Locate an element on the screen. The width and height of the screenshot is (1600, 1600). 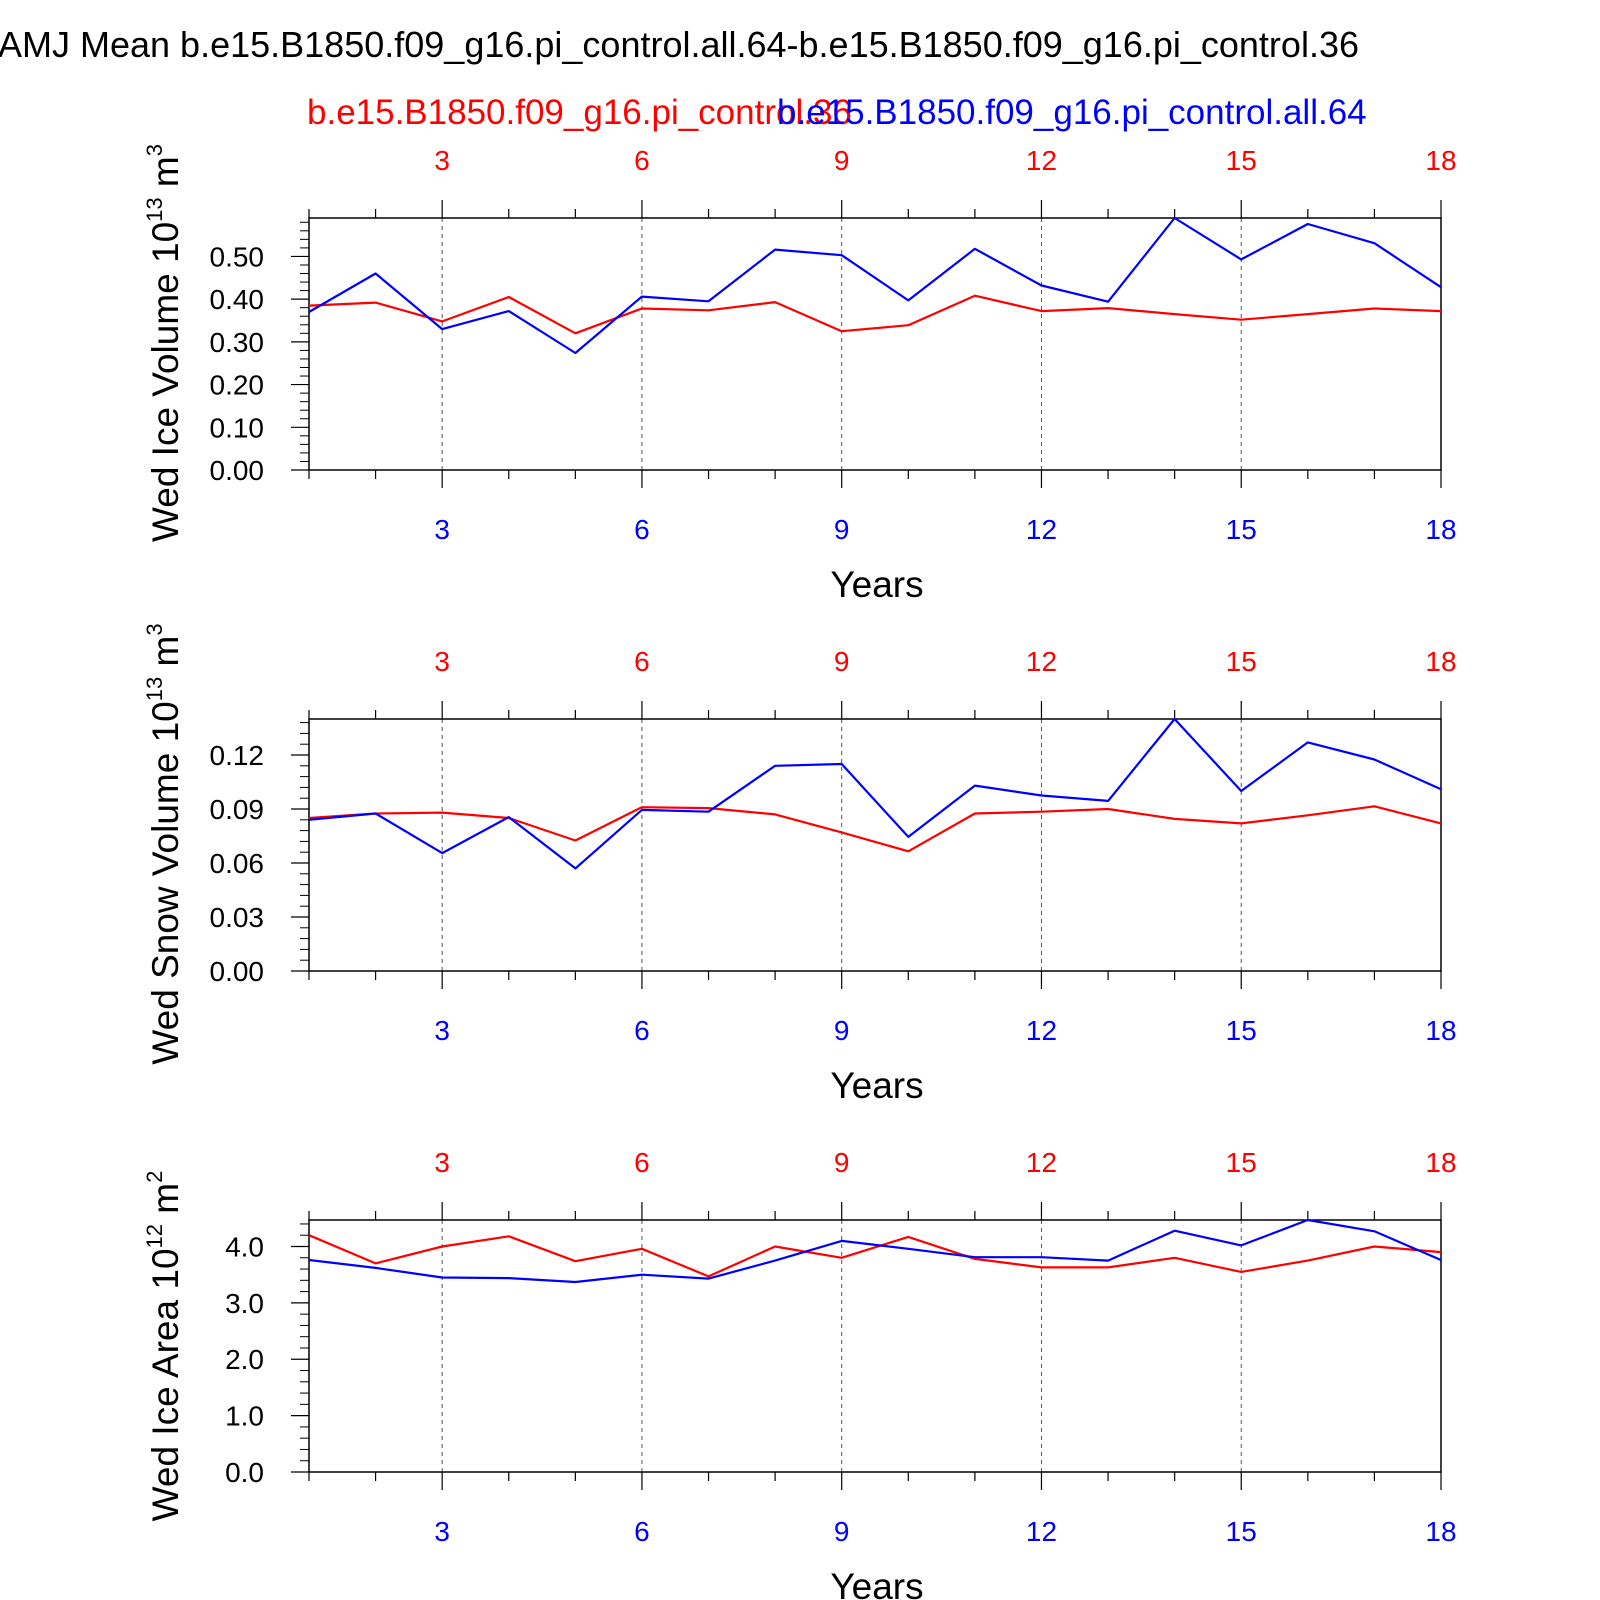
y-tick-label: 0.30 is located at coordinates (237, 342).